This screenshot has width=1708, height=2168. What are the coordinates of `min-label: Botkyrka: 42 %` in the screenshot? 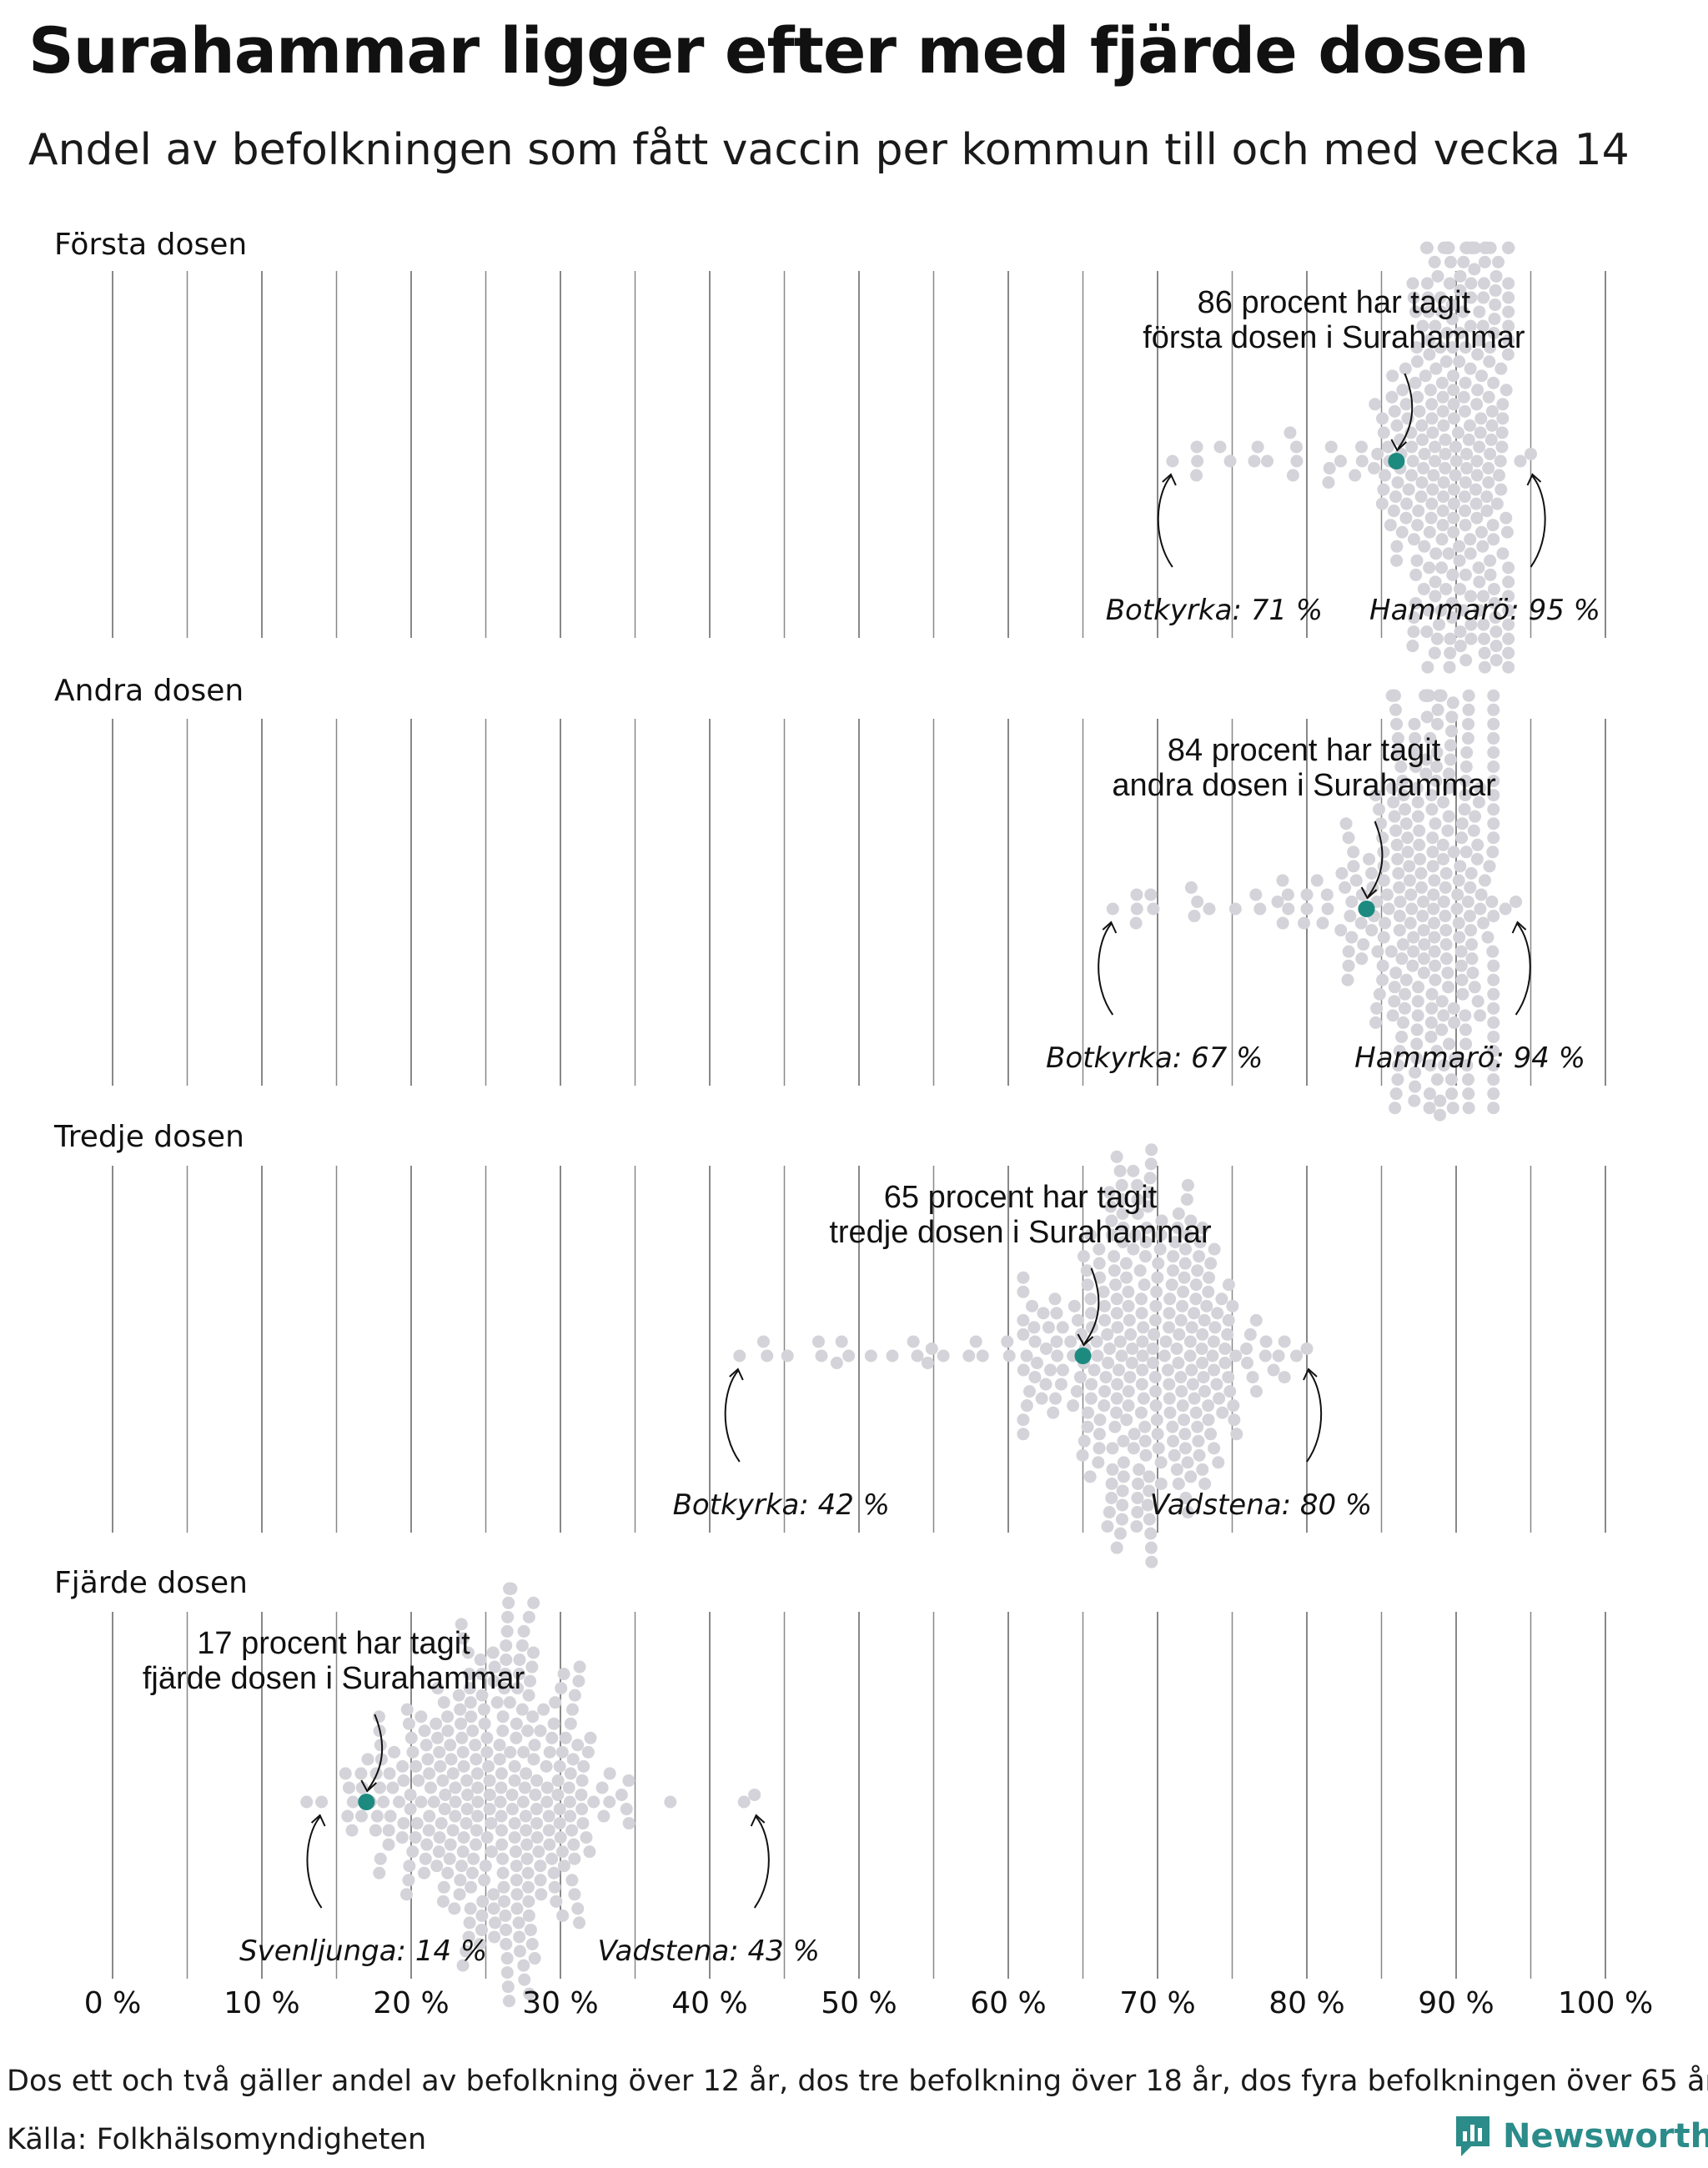 It's located at (781, 1505).